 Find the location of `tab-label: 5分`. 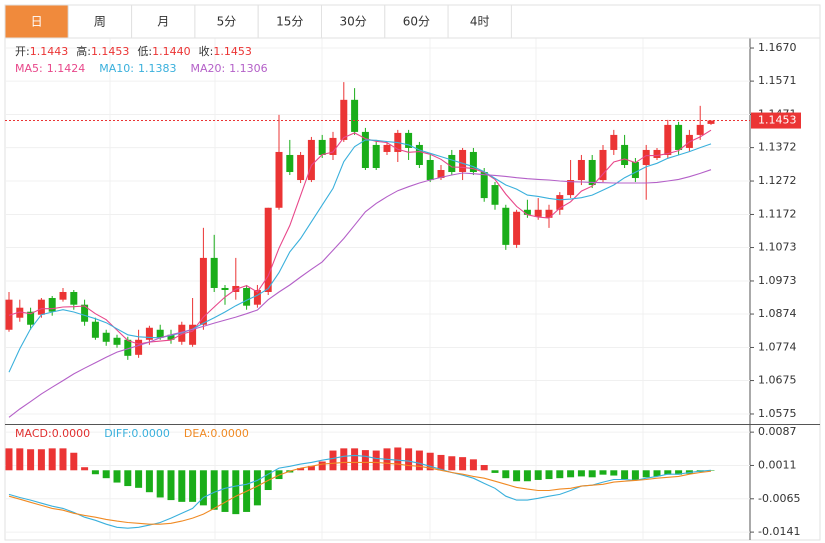

tab-label: 5分 is located at coordinates (227, 22).